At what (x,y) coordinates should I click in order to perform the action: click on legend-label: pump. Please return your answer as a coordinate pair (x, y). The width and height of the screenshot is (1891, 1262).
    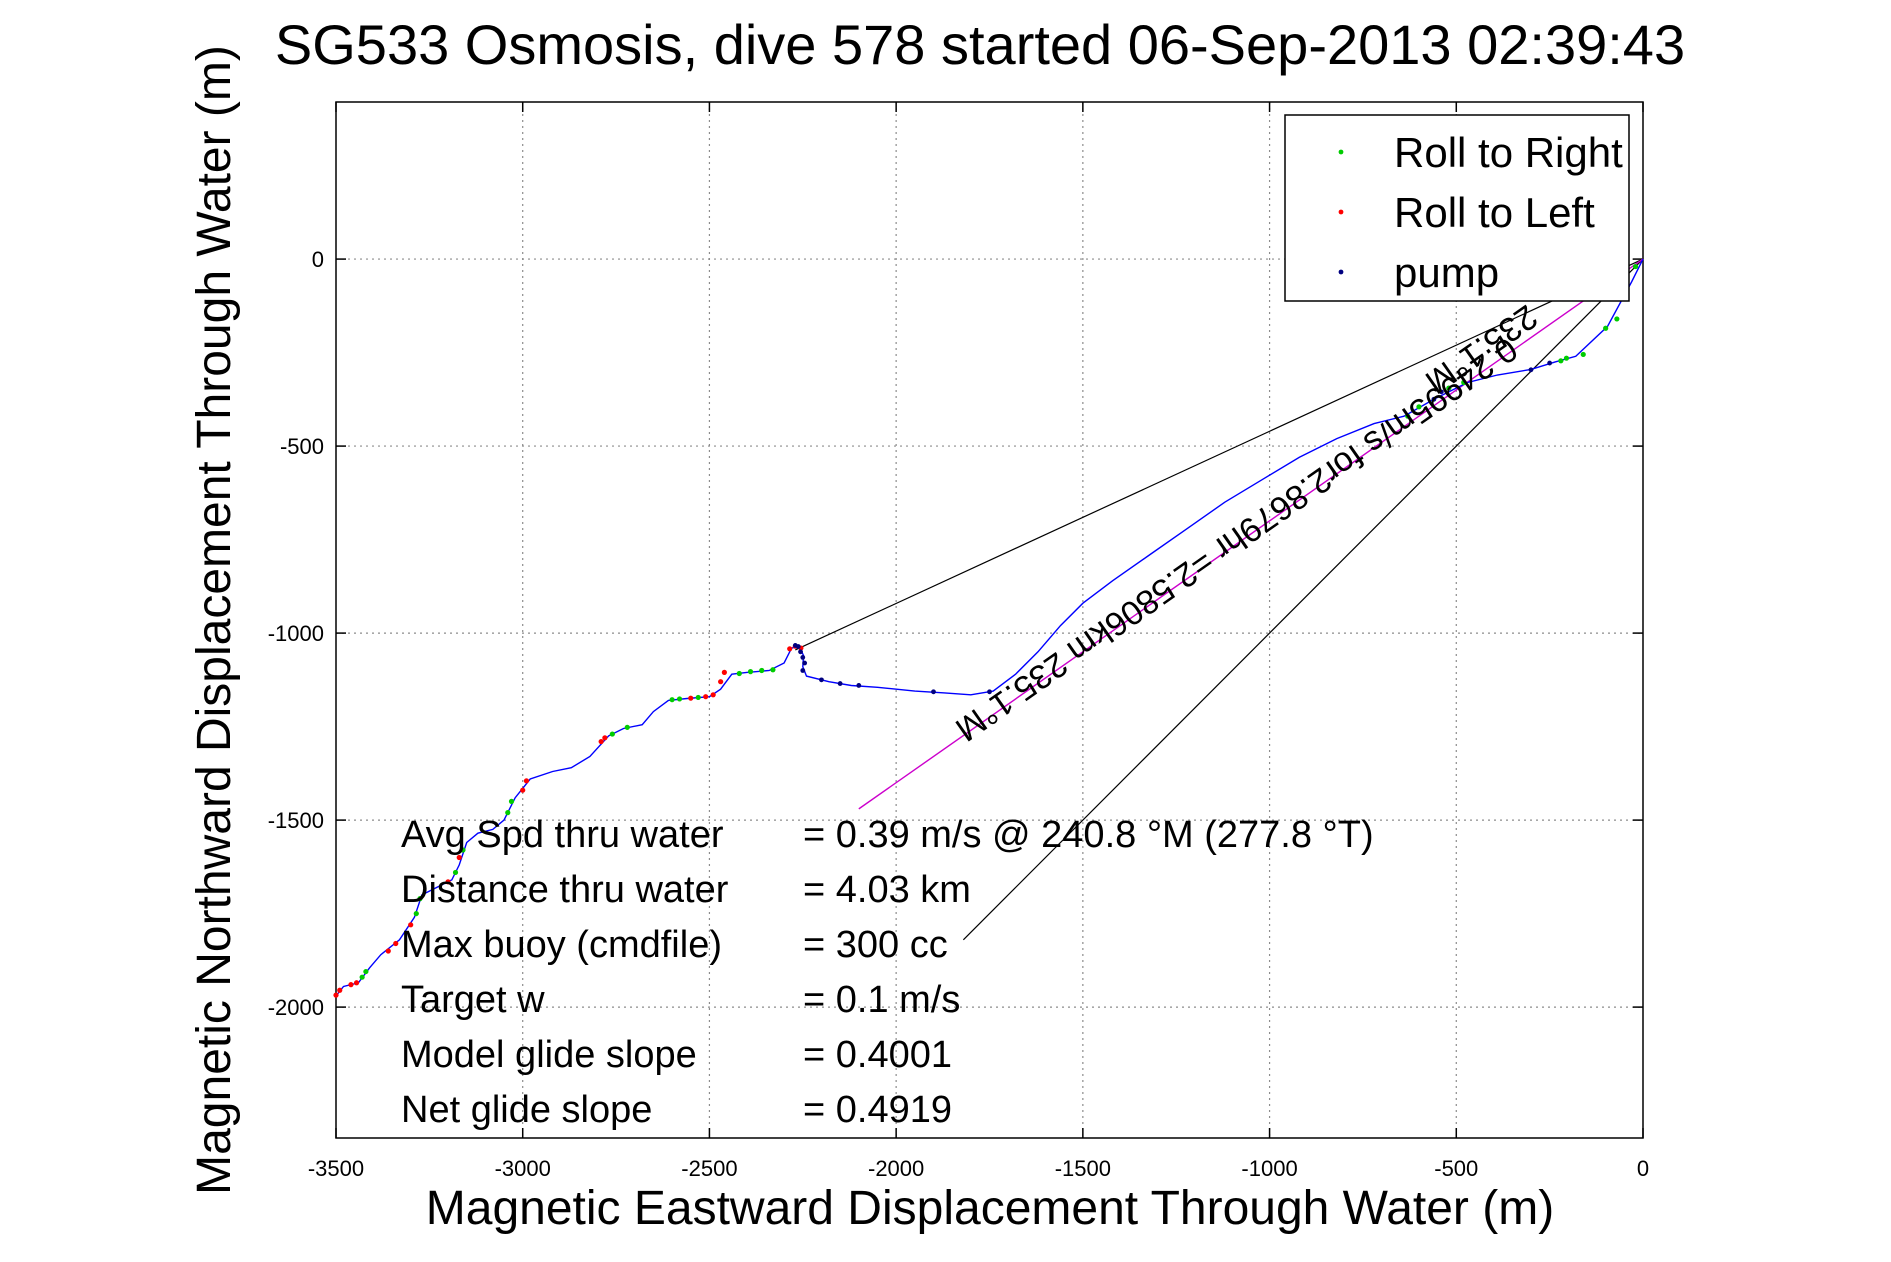
    Looking at the image, I should click on (1446, 272).